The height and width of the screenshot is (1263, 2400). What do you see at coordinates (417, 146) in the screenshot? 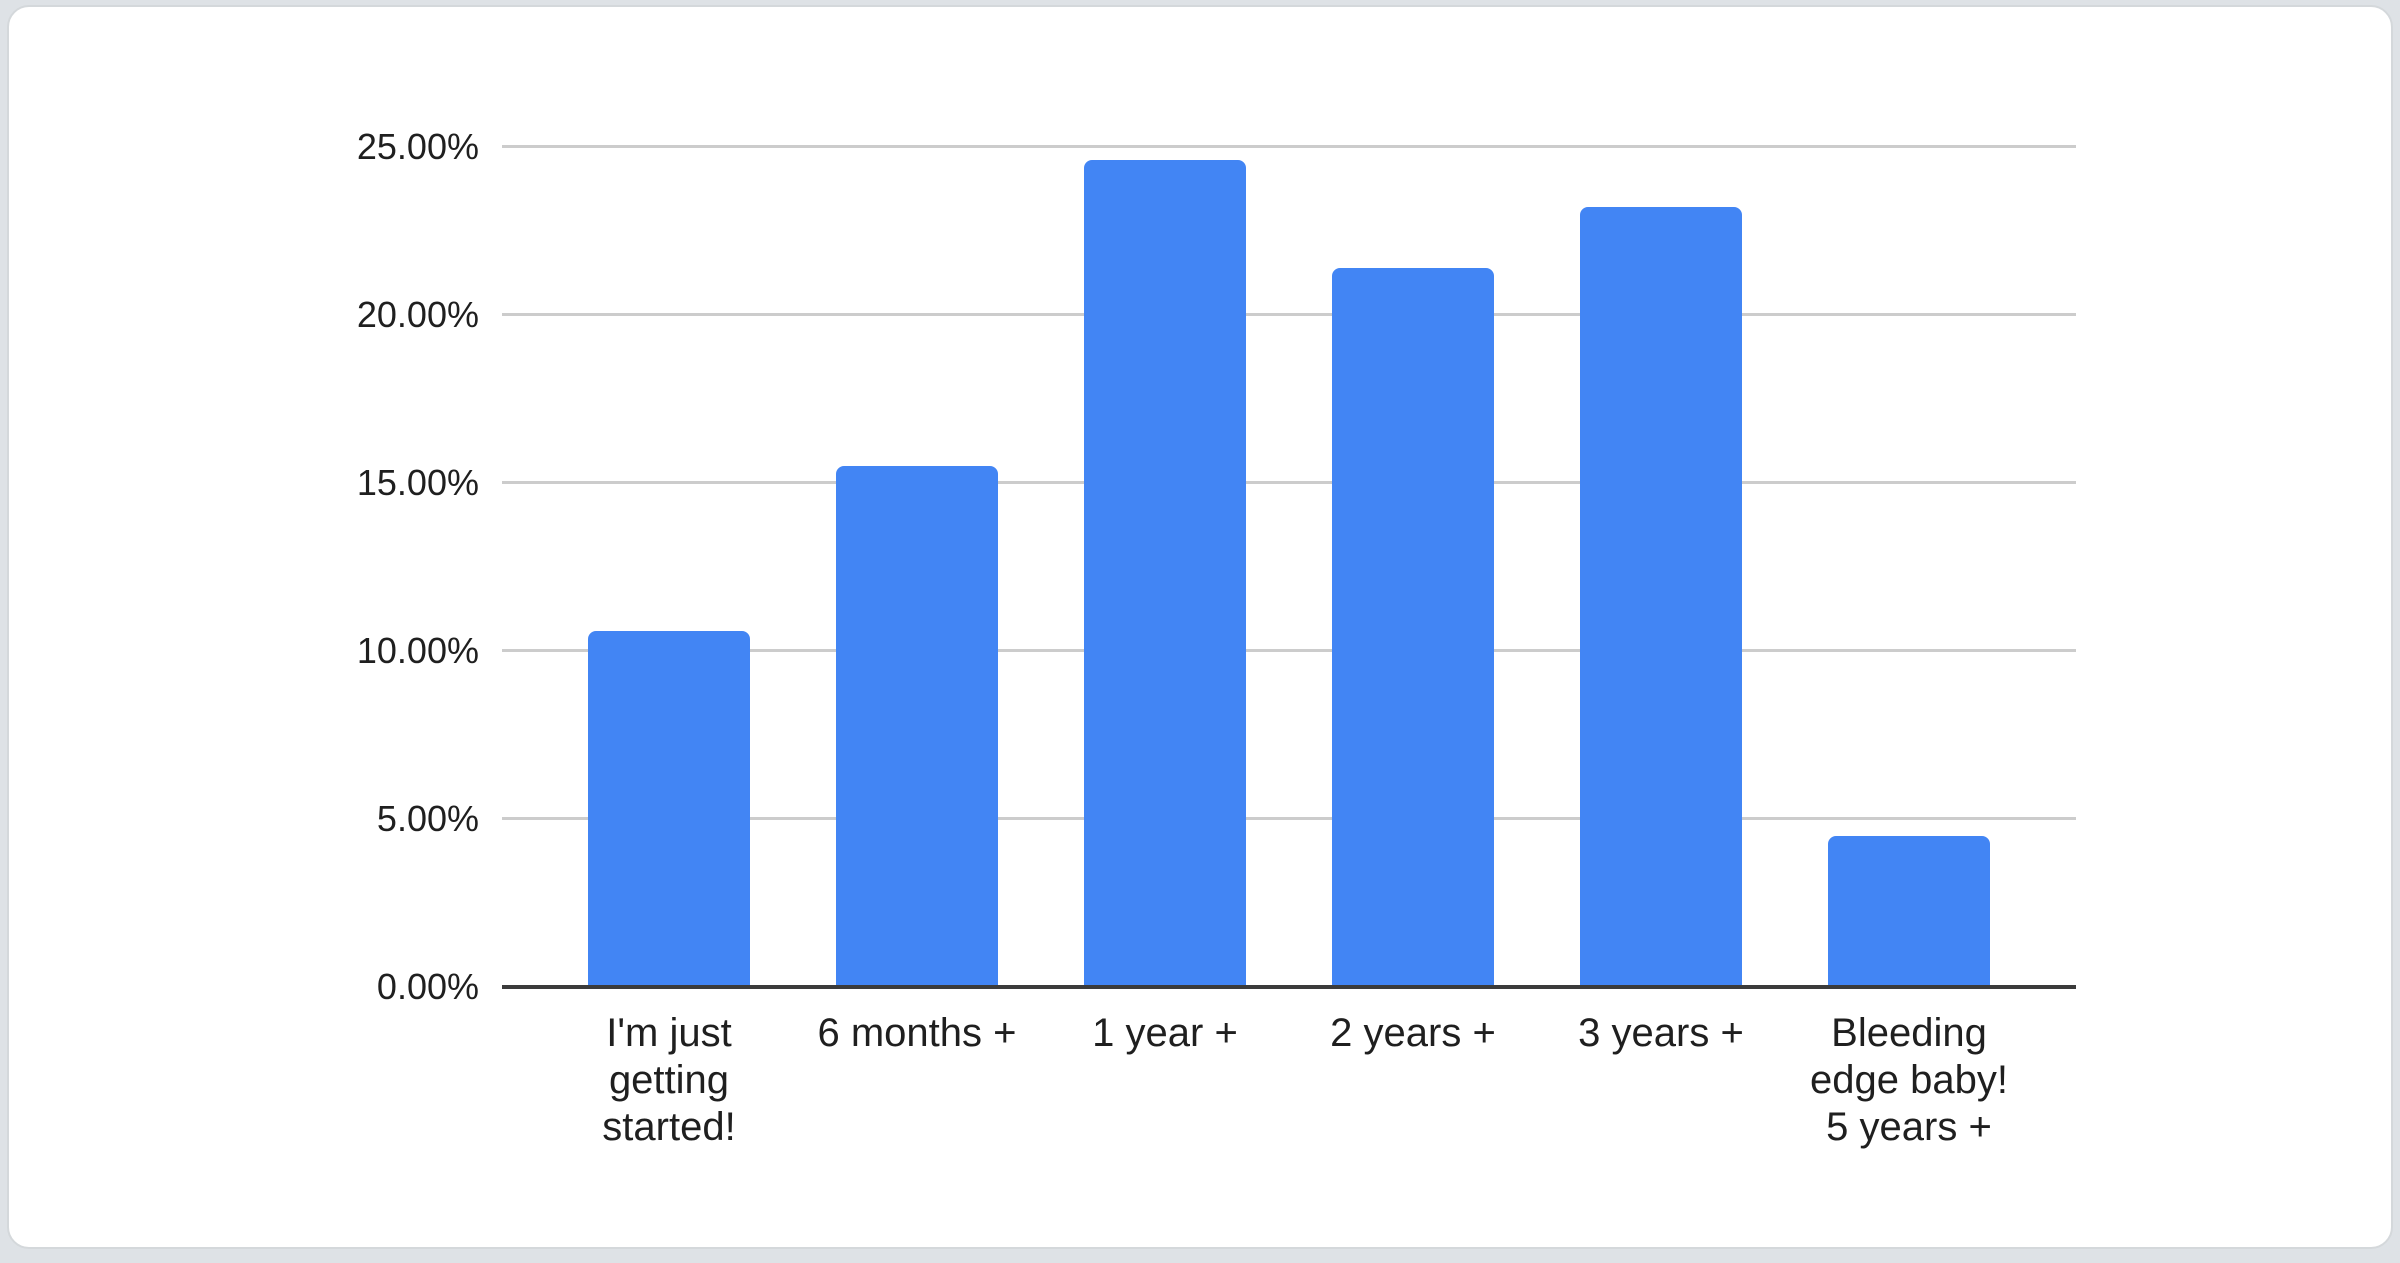
I see `y-tick-label: 25.00%` at bounding box center [417, 146].